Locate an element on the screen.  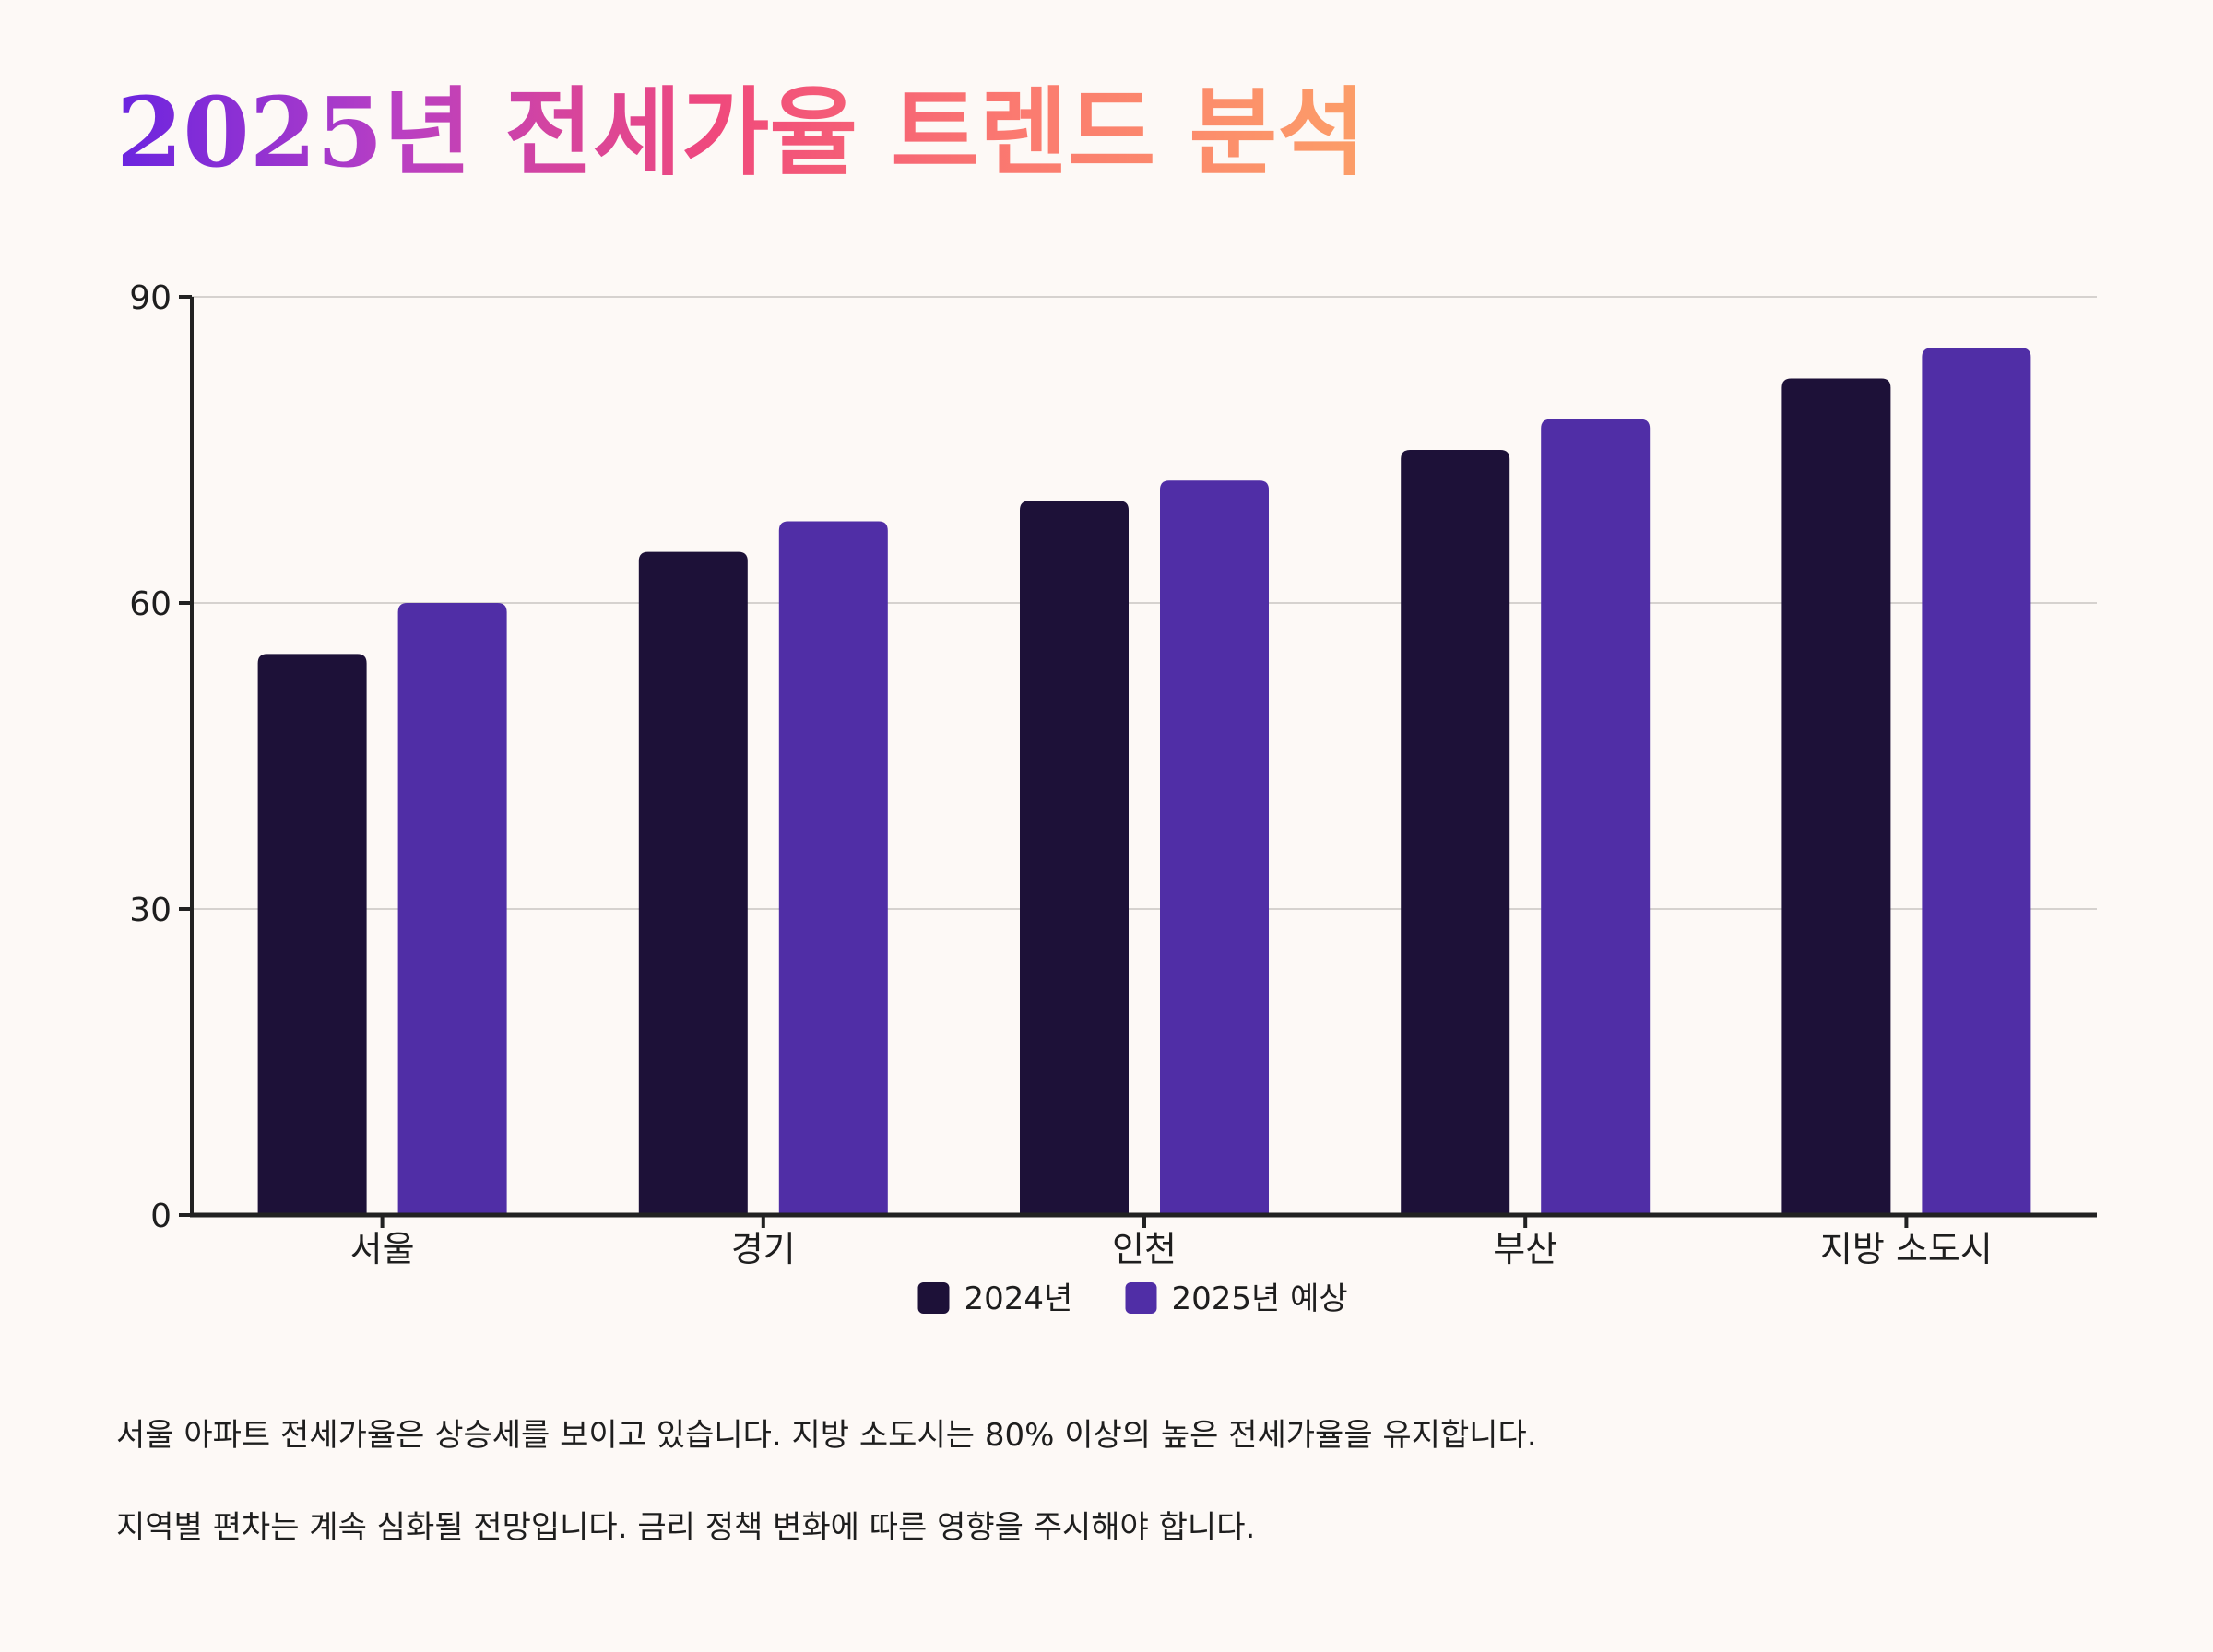
x-tick-label: 지방 소도시 is located at coordinates (1907, 1249).